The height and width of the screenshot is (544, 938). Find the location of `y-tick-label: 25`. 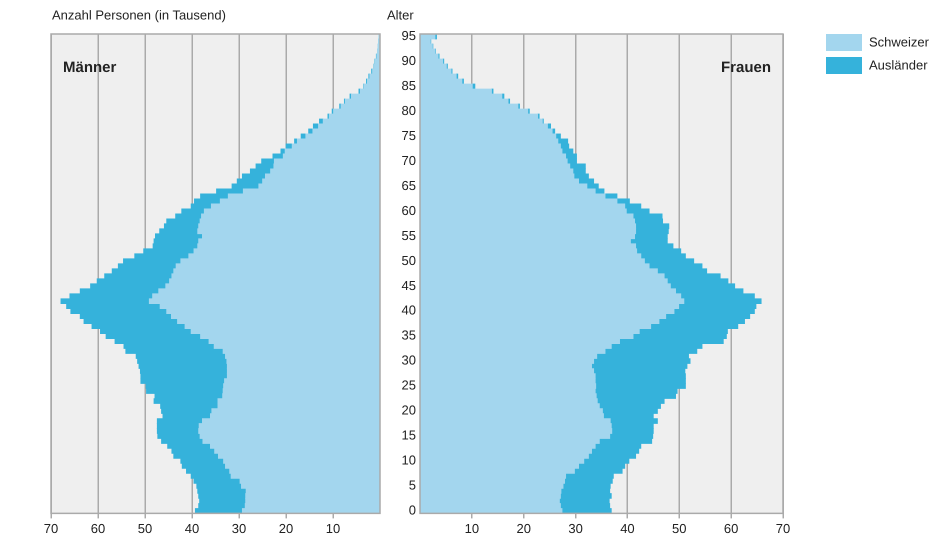

y-tick-label: 25 is located at coordinates (409, 385).